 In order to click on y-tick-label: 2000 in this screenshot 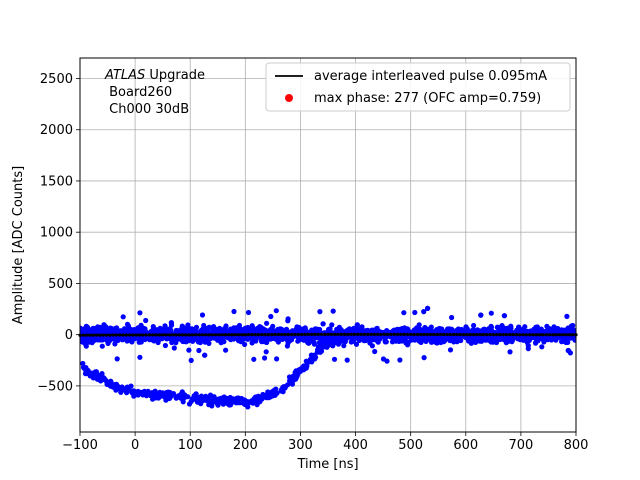, I will do `click(56, 130)`.